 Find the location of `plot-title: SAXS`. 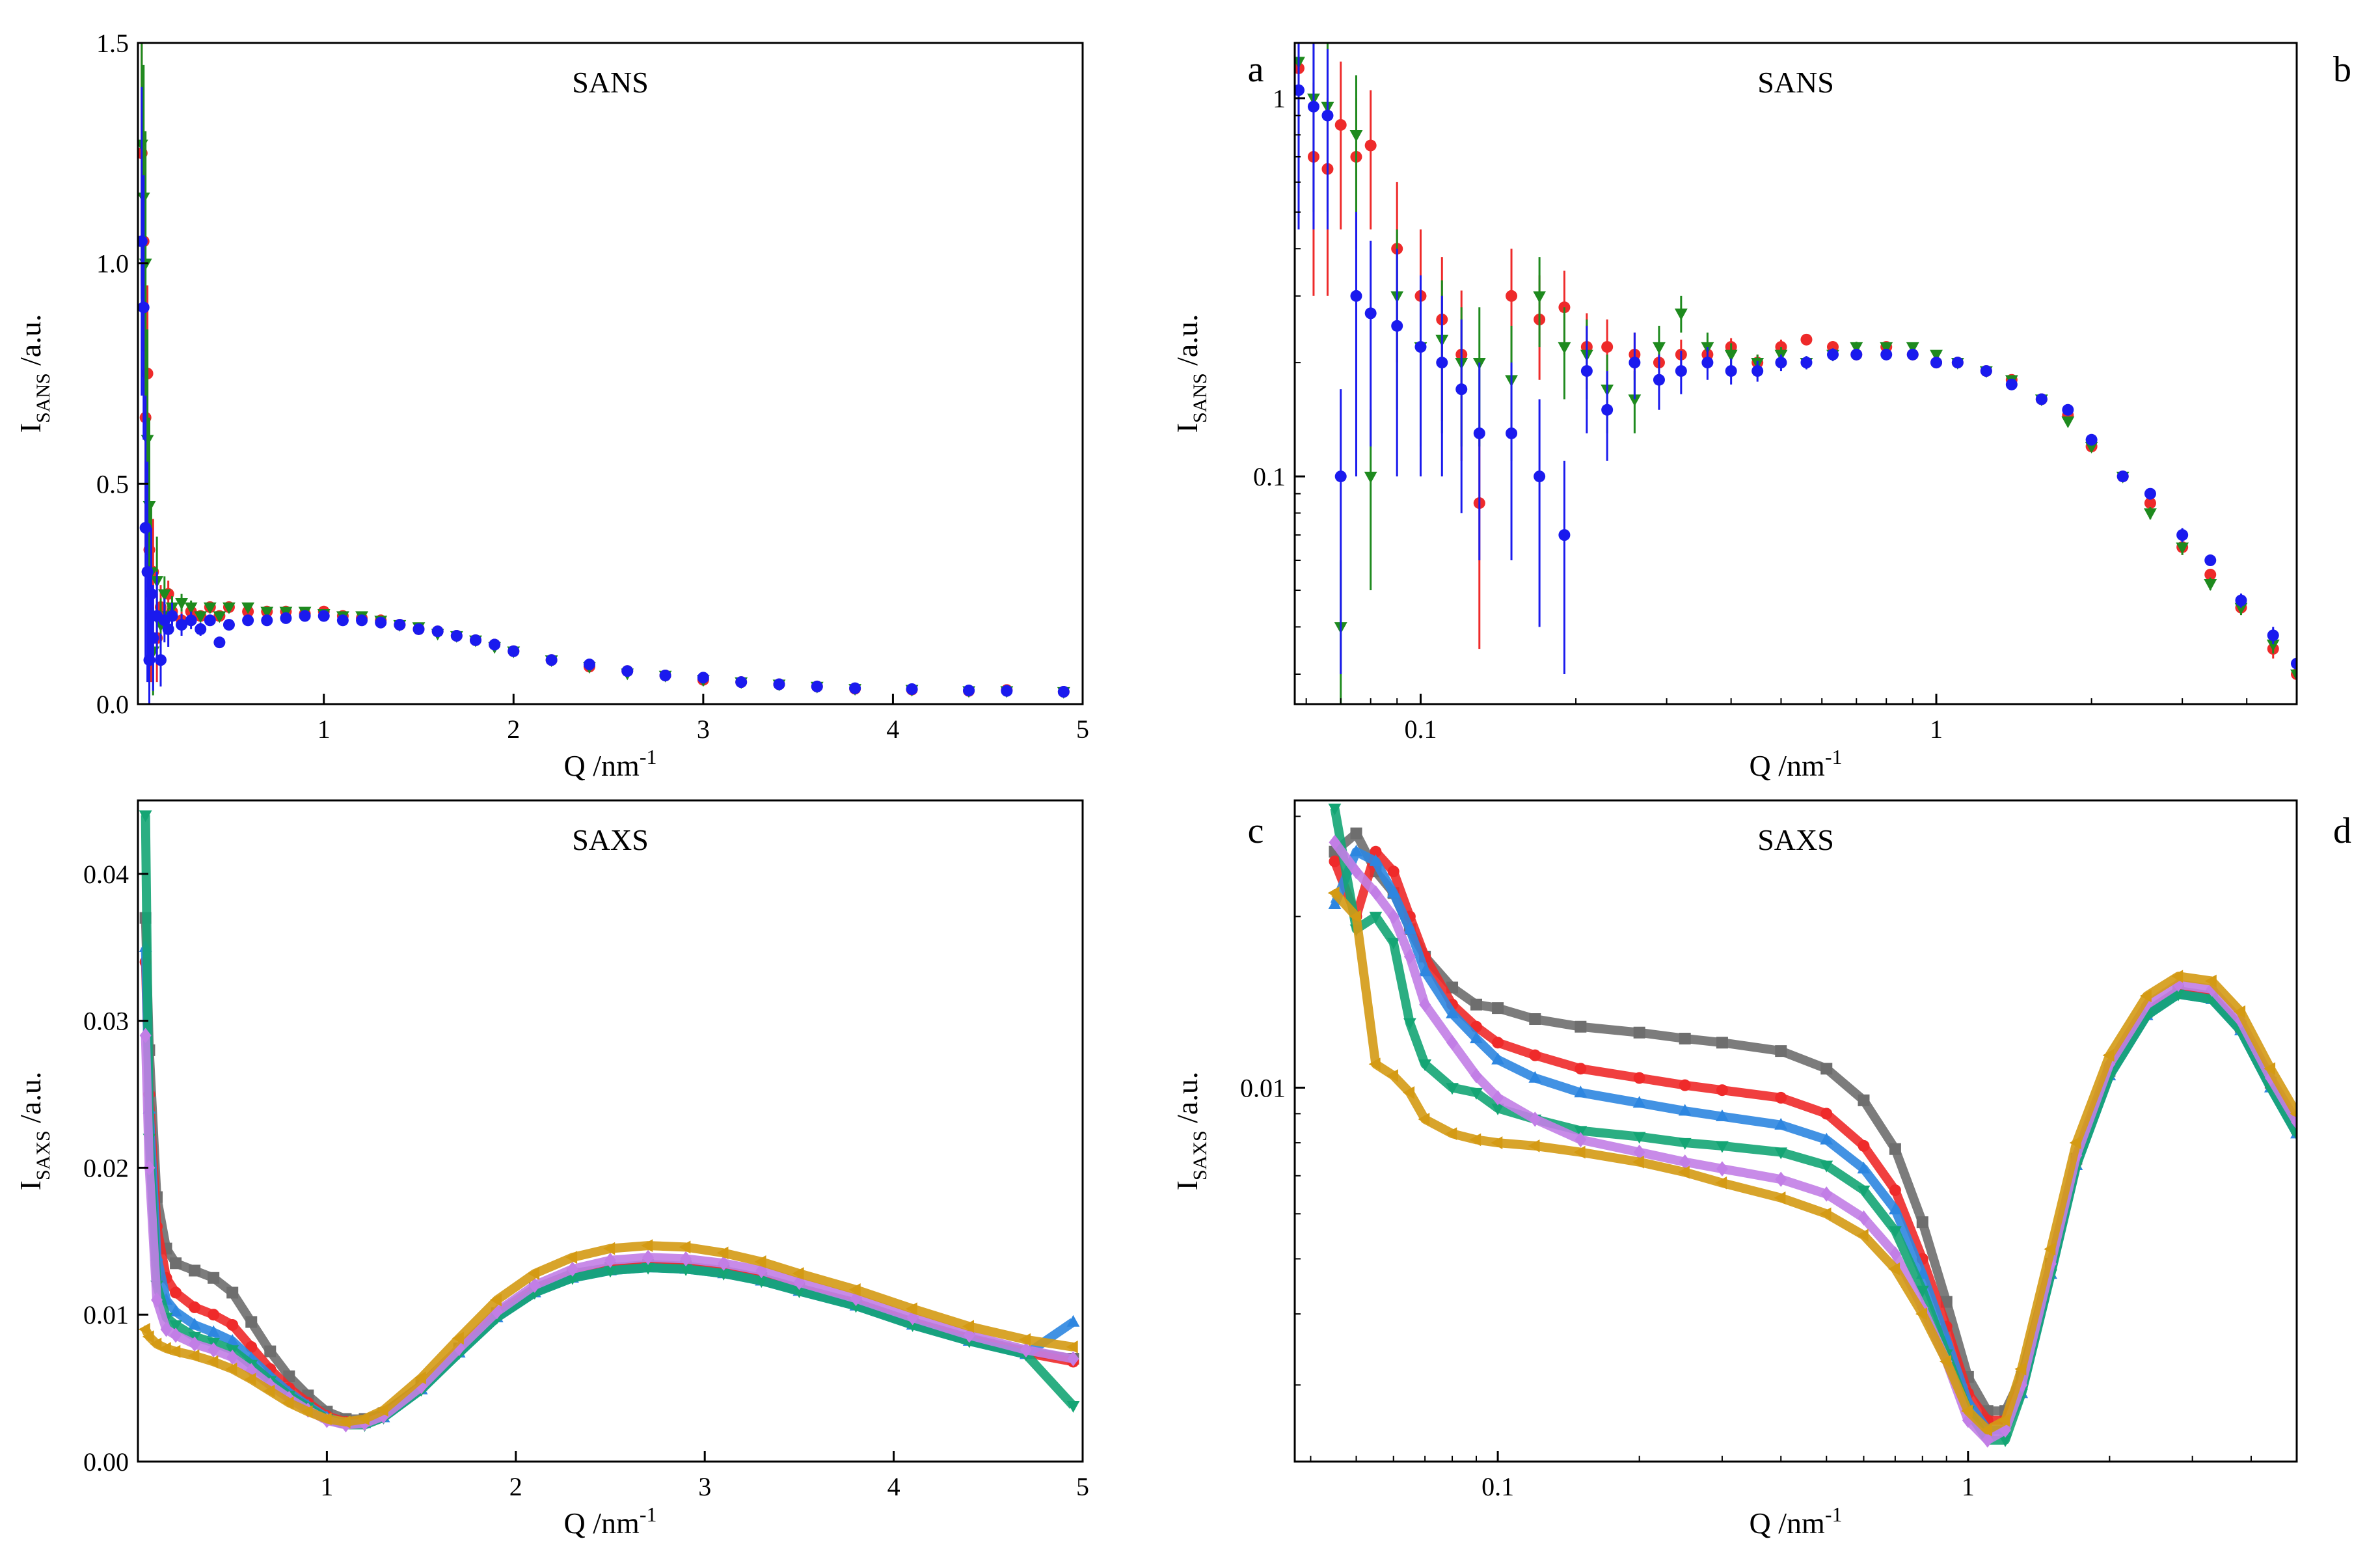

plot-title: SAXS is located at coordinates (611, 840).